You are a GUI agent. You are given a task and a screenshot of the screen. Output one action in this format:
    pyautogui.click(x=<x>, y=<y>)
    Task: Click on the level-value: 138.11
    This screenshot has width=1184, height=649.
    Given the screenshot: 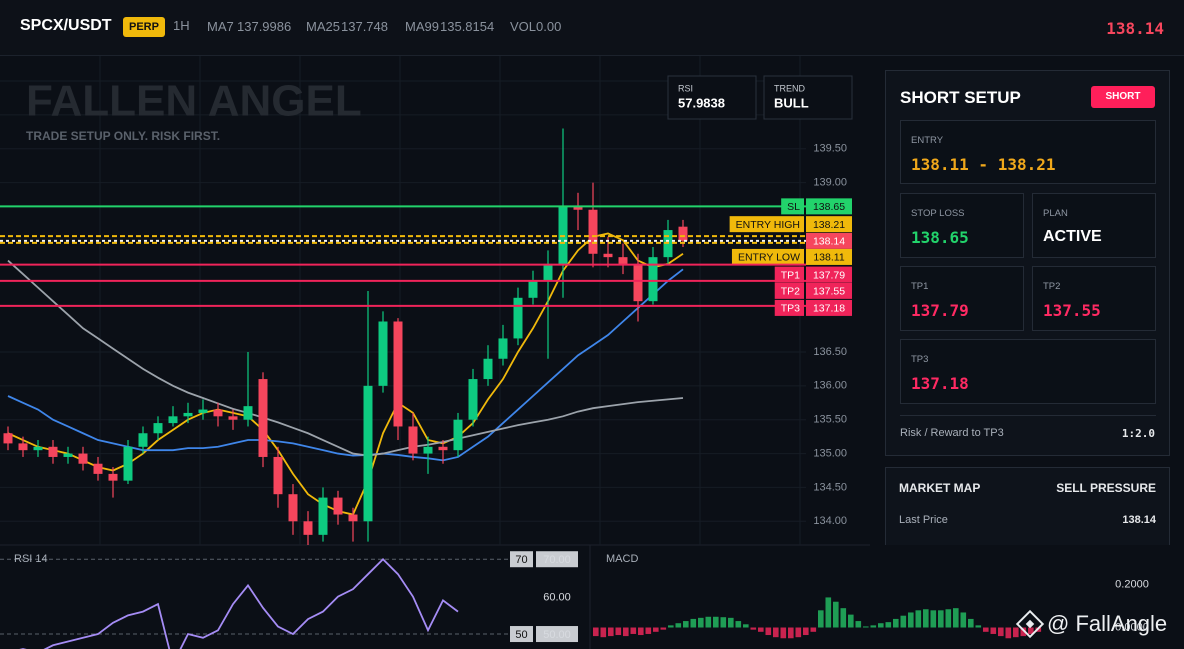 What is the action you would take?
    pyautogui.click(x=828, y=258)
    